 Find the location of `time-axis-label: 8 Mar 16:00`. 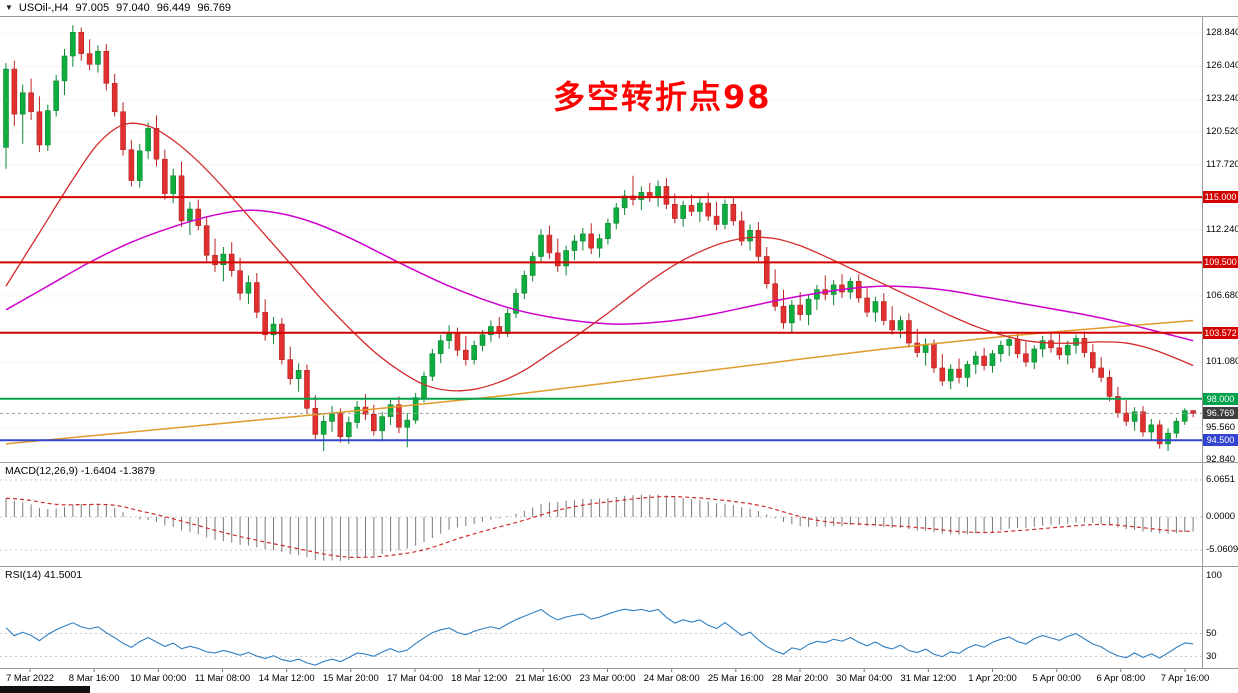

time-axis-label: 8 Mar 16:00 is located at coordinates (94, 678).